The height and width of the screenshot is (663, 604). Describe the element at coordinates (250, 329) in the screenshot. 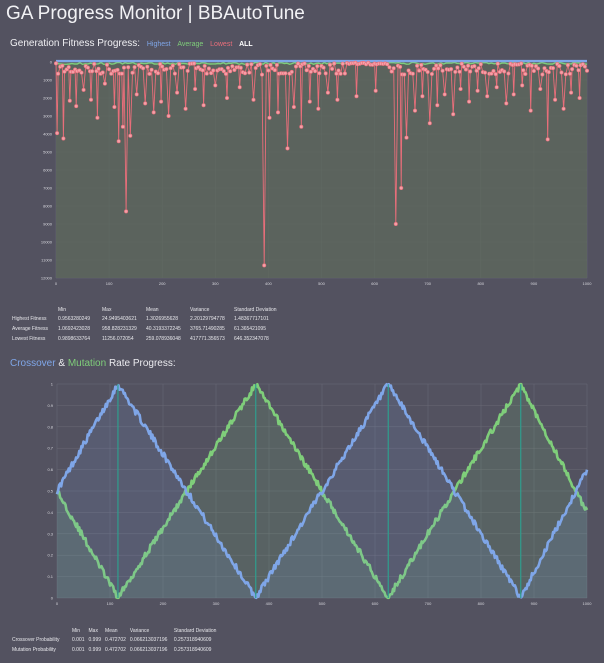

I see `stats-cell: 61.365421095` at that location.